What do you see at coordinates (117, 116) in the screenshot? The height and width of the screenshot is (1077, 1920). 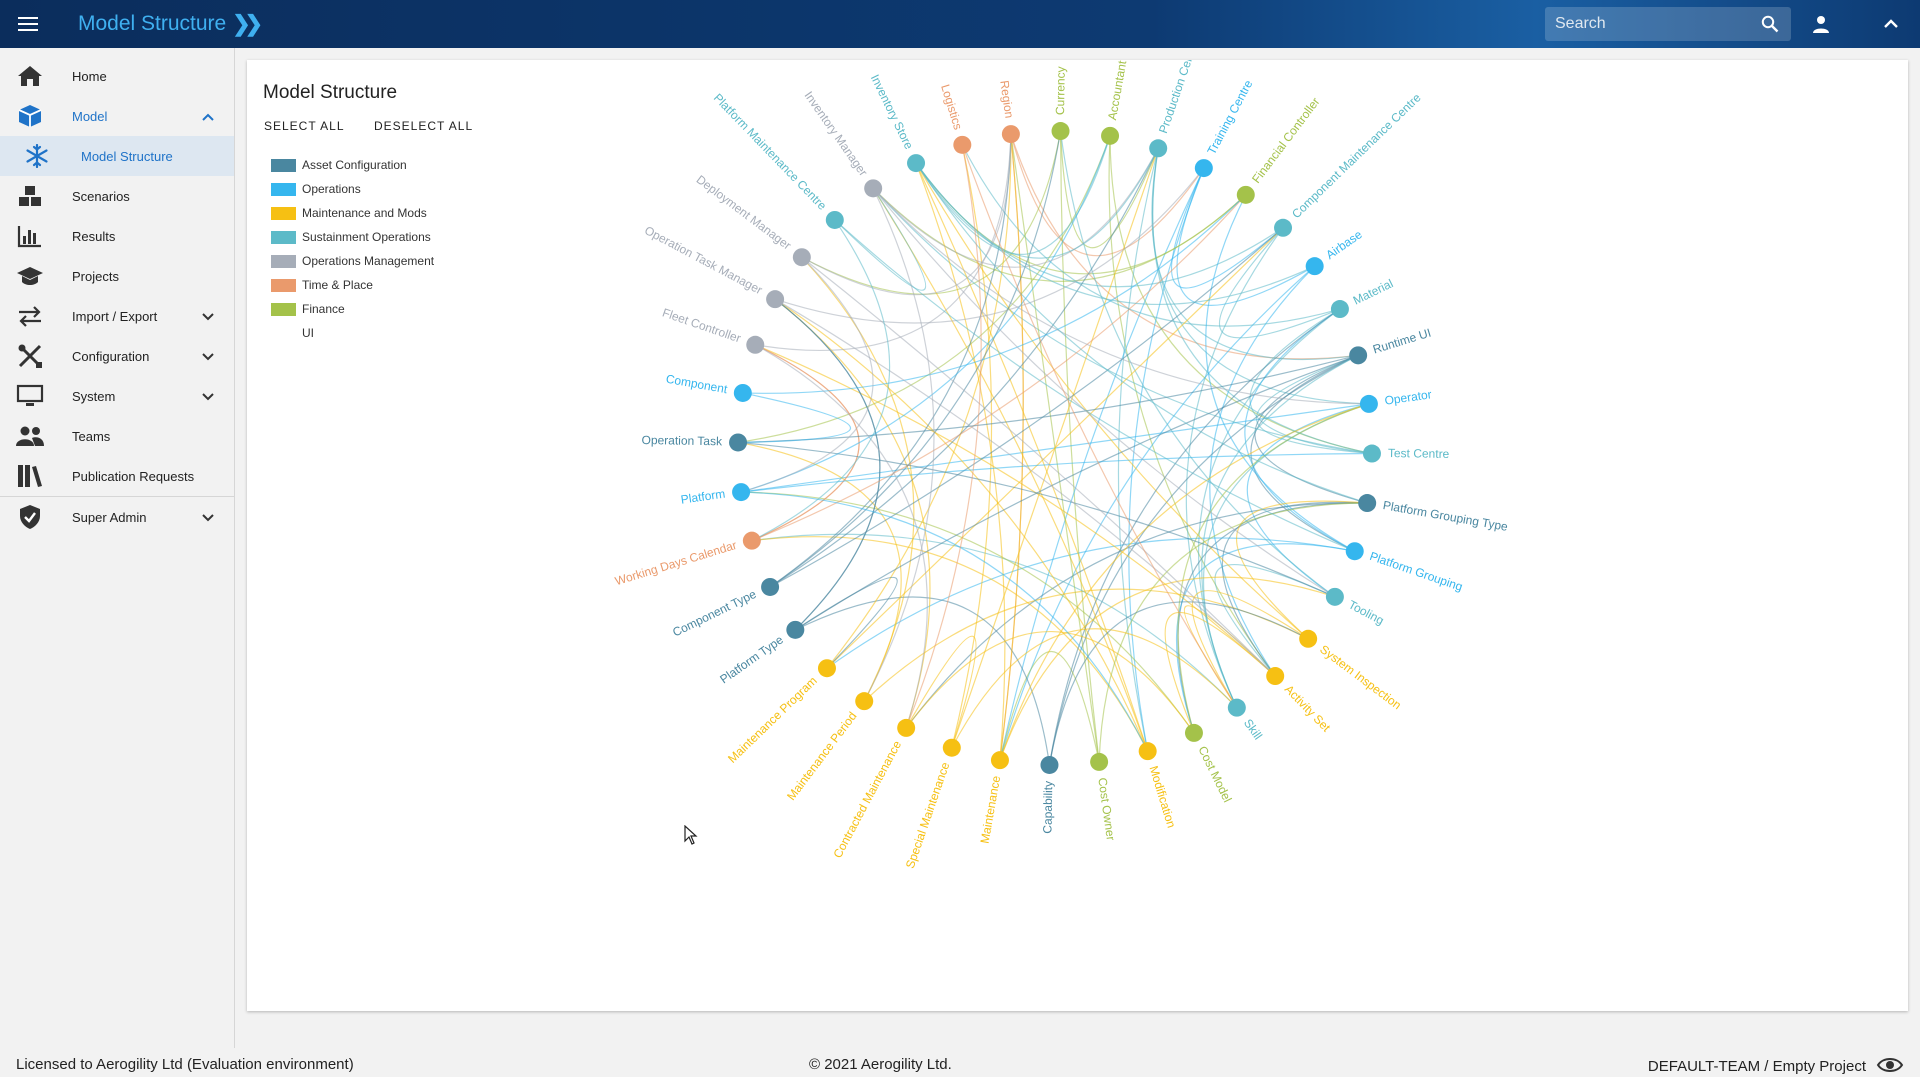 I see `sidebar-item-model: Model` at bounding box center [117, 116].